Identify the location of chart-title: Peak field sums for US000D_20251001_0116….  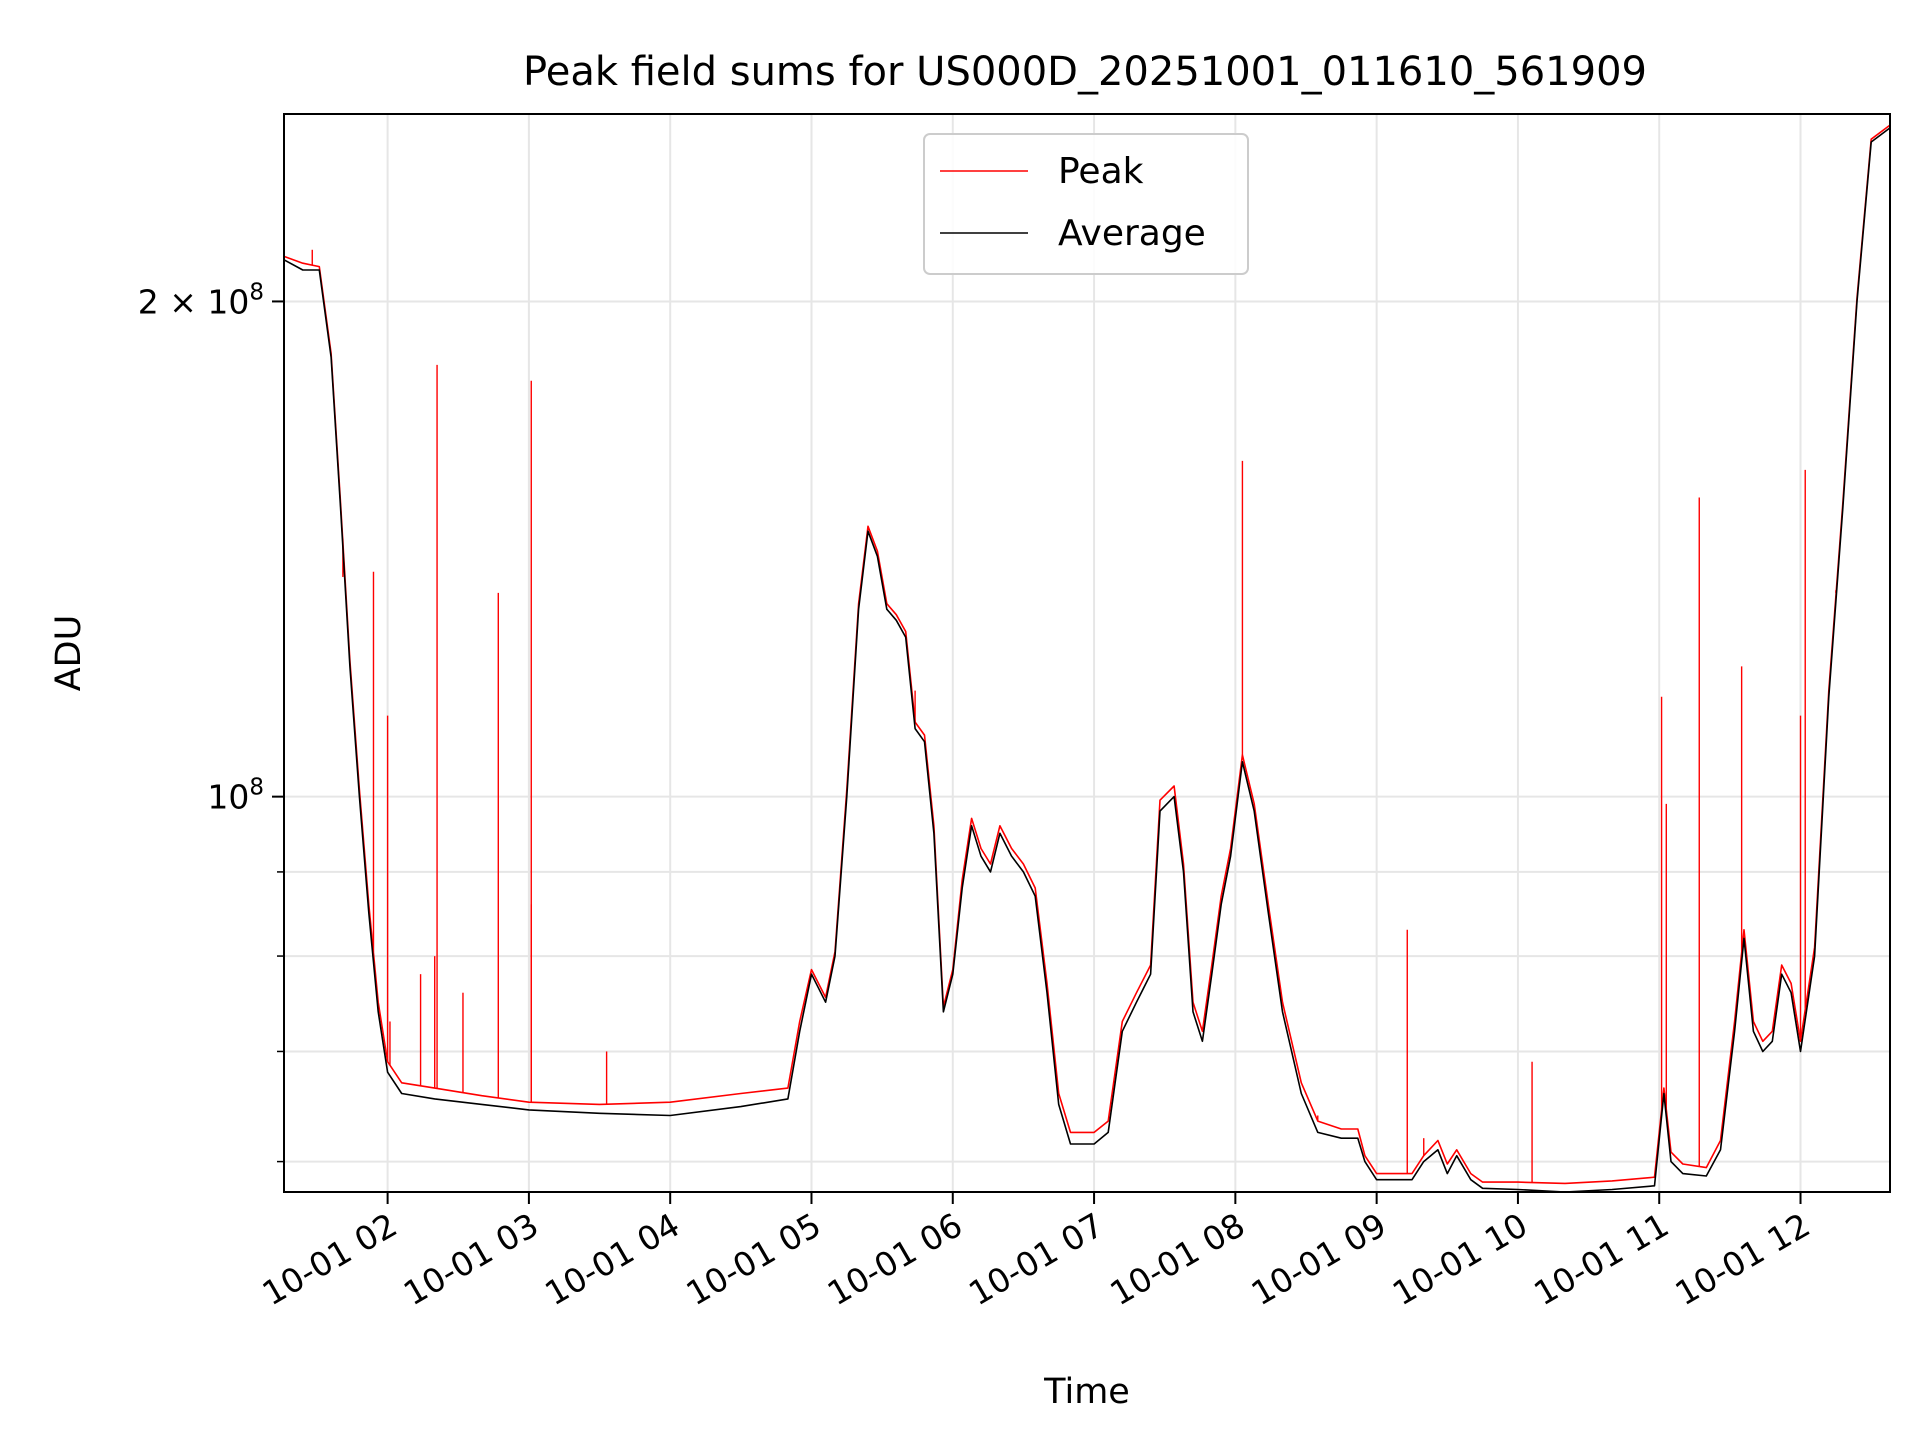
(1085, 72).